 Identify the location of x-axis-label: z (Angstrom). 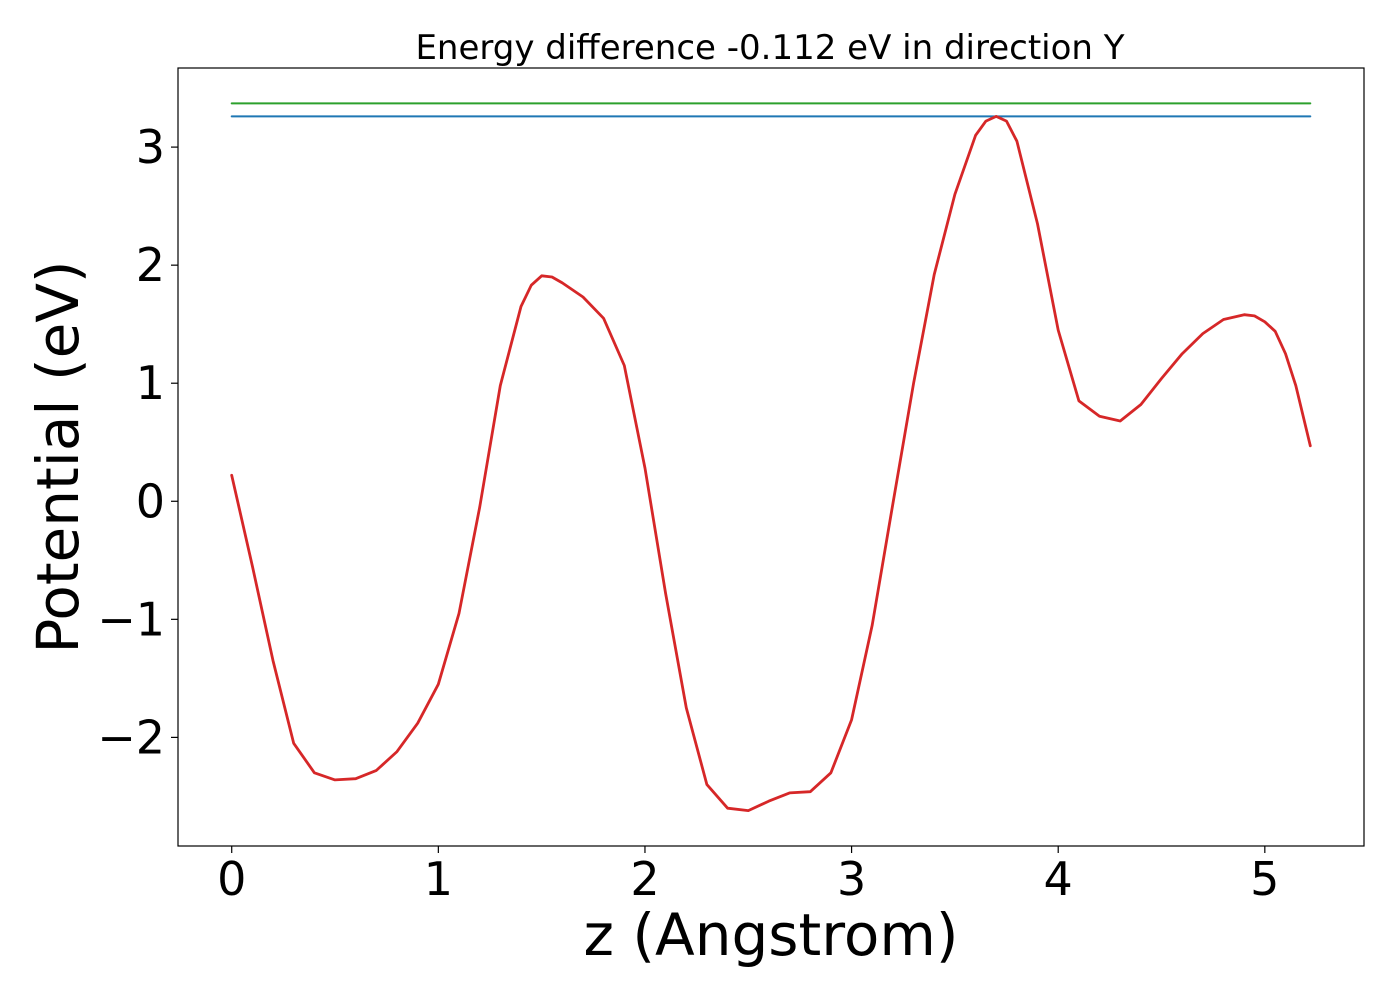
(771, 935).